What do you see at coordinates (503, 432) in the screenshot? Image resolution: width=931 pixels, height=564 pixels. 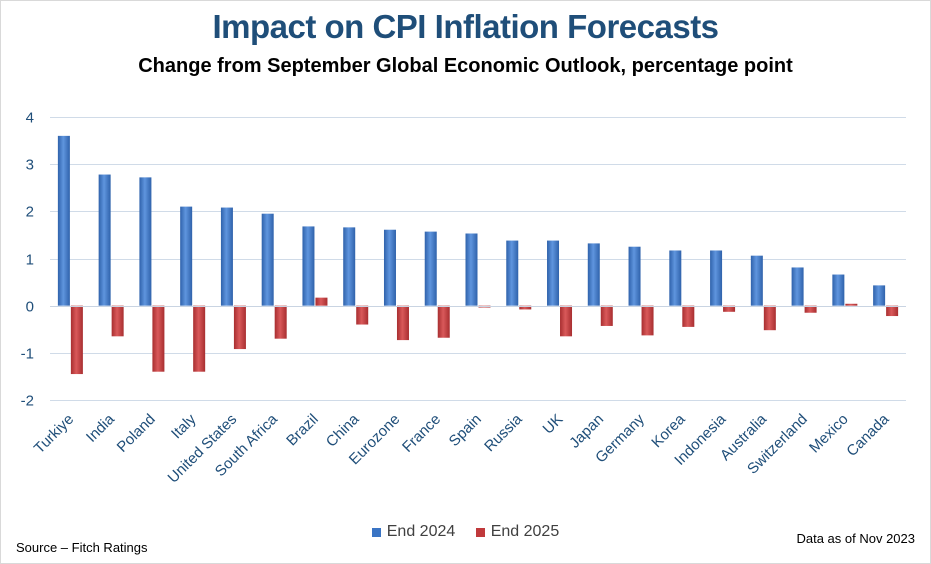 I see `x-tick-label: Russia` at bounding box center [503, 432].